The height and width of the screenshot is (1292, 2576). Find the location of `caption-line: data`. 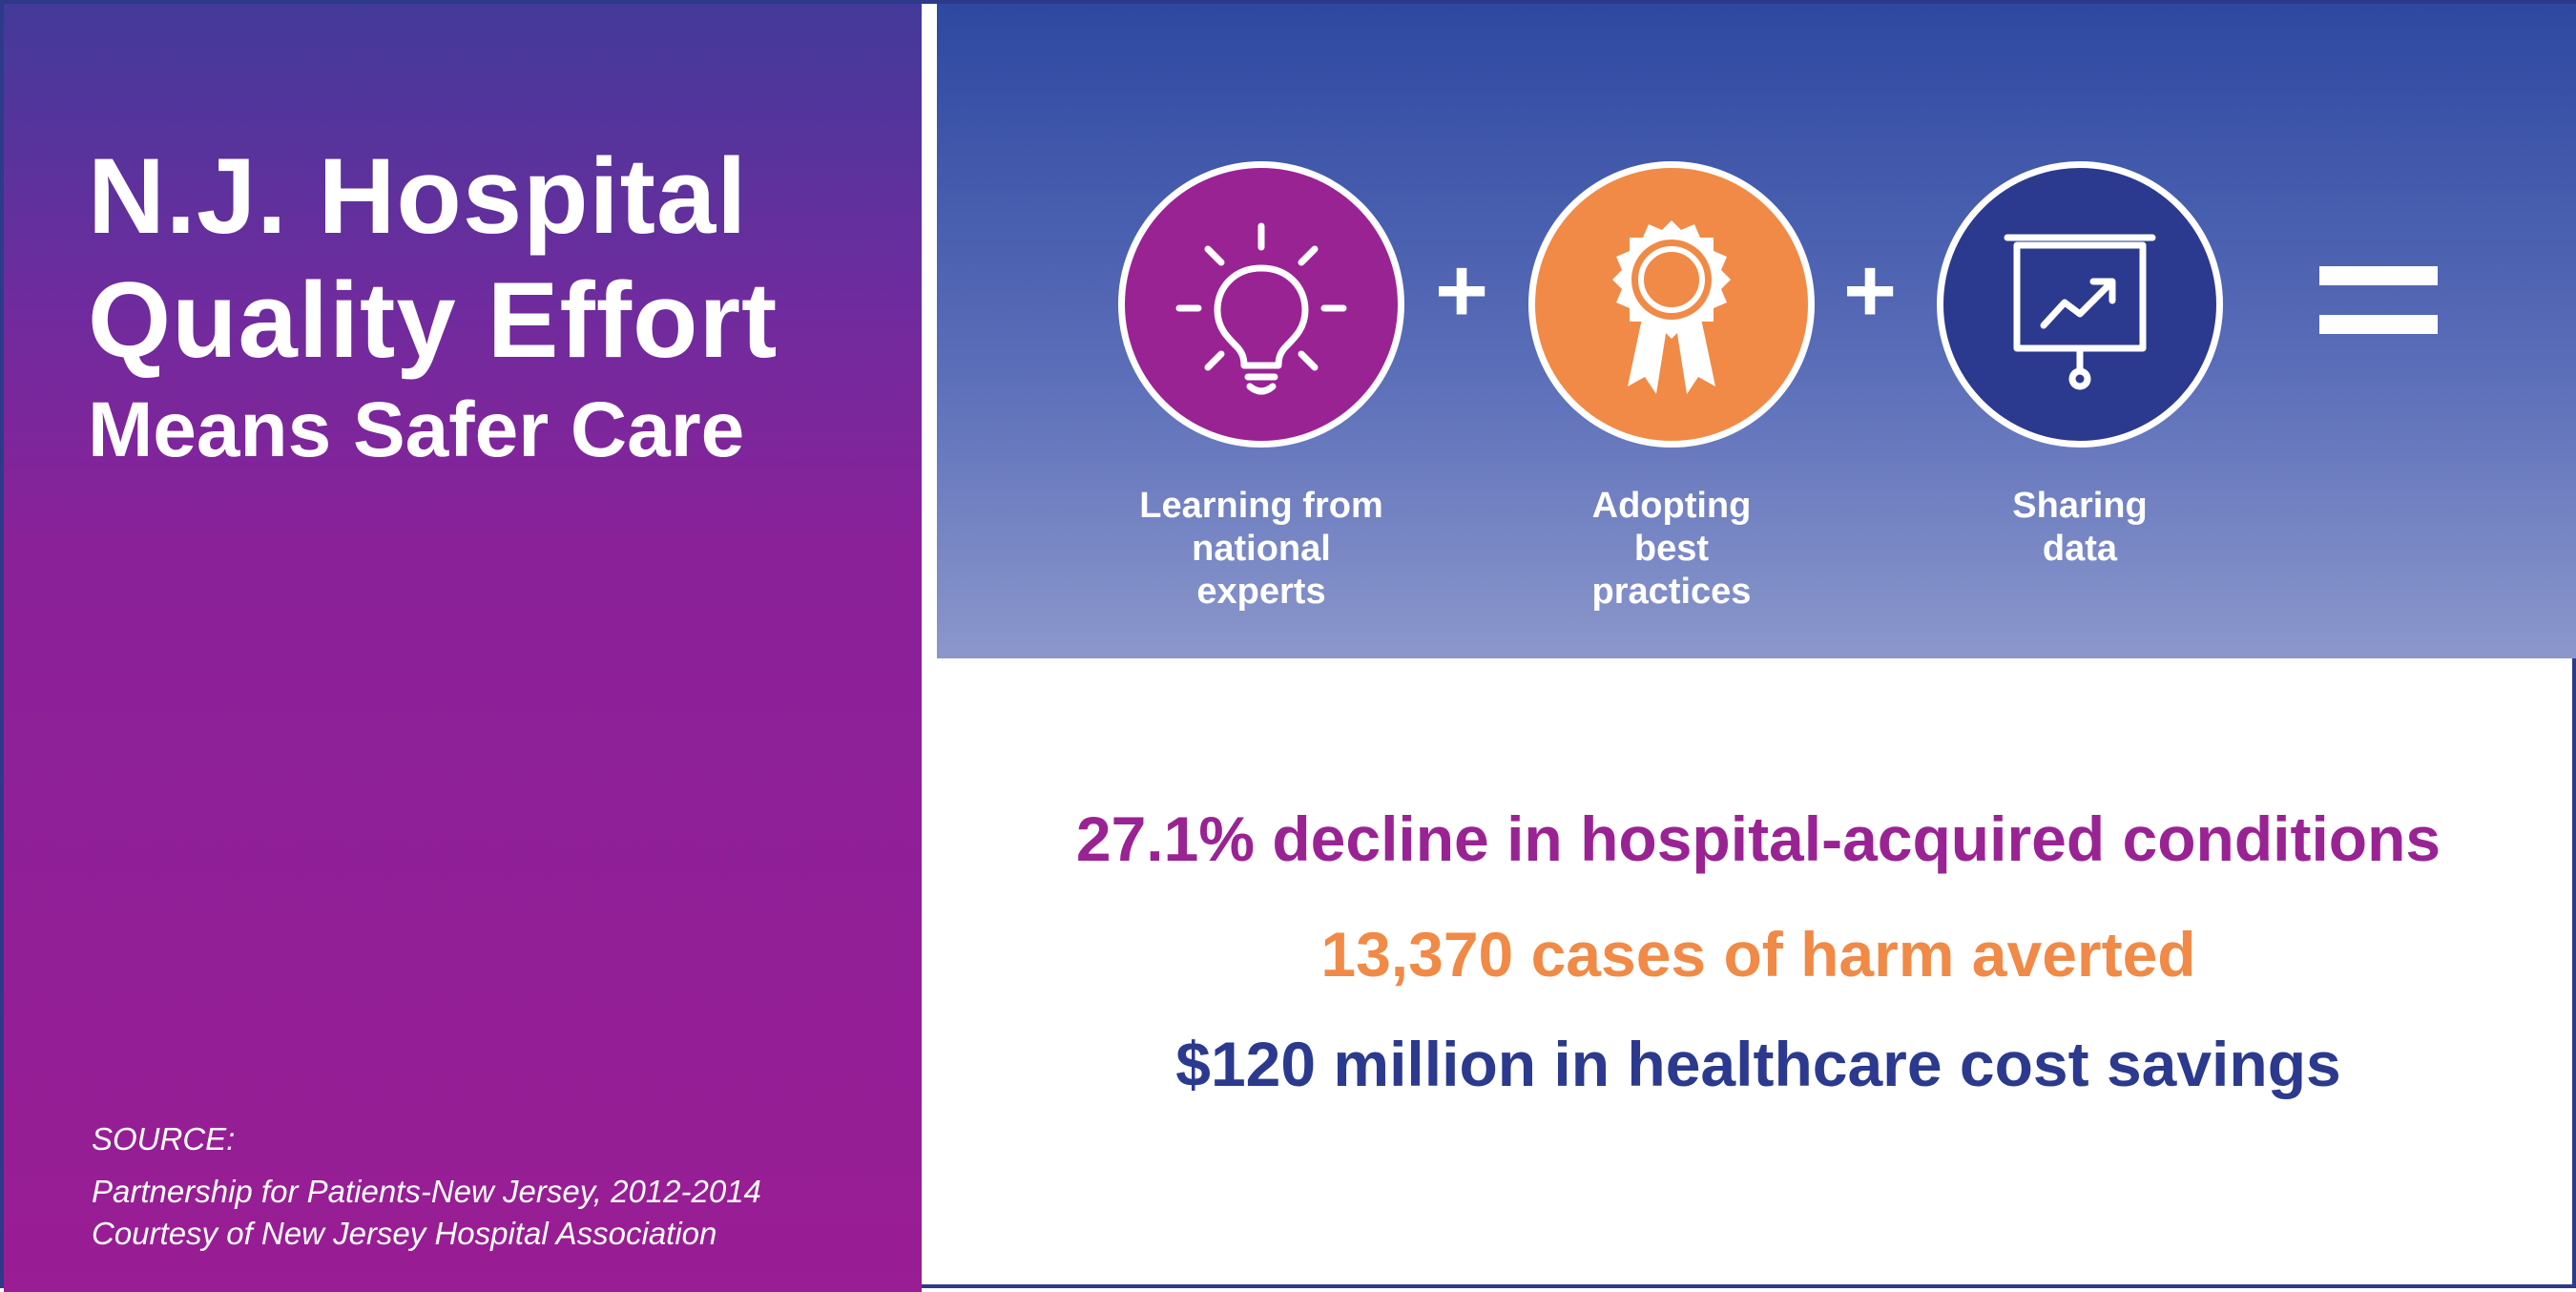

caption-line: data is located at coordinates (2080, 548).